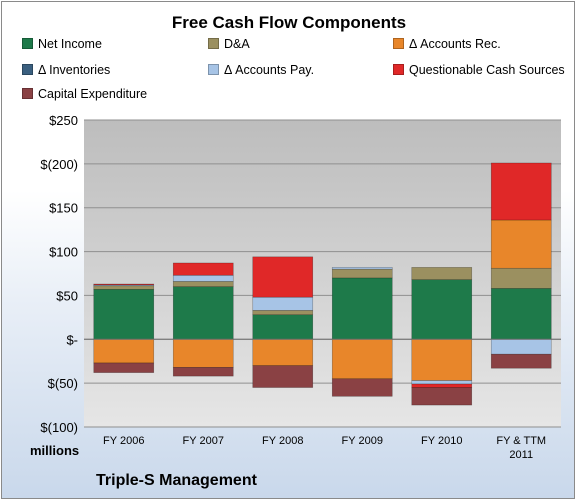  I want to click on unit-label: millions, so click(55, 450).